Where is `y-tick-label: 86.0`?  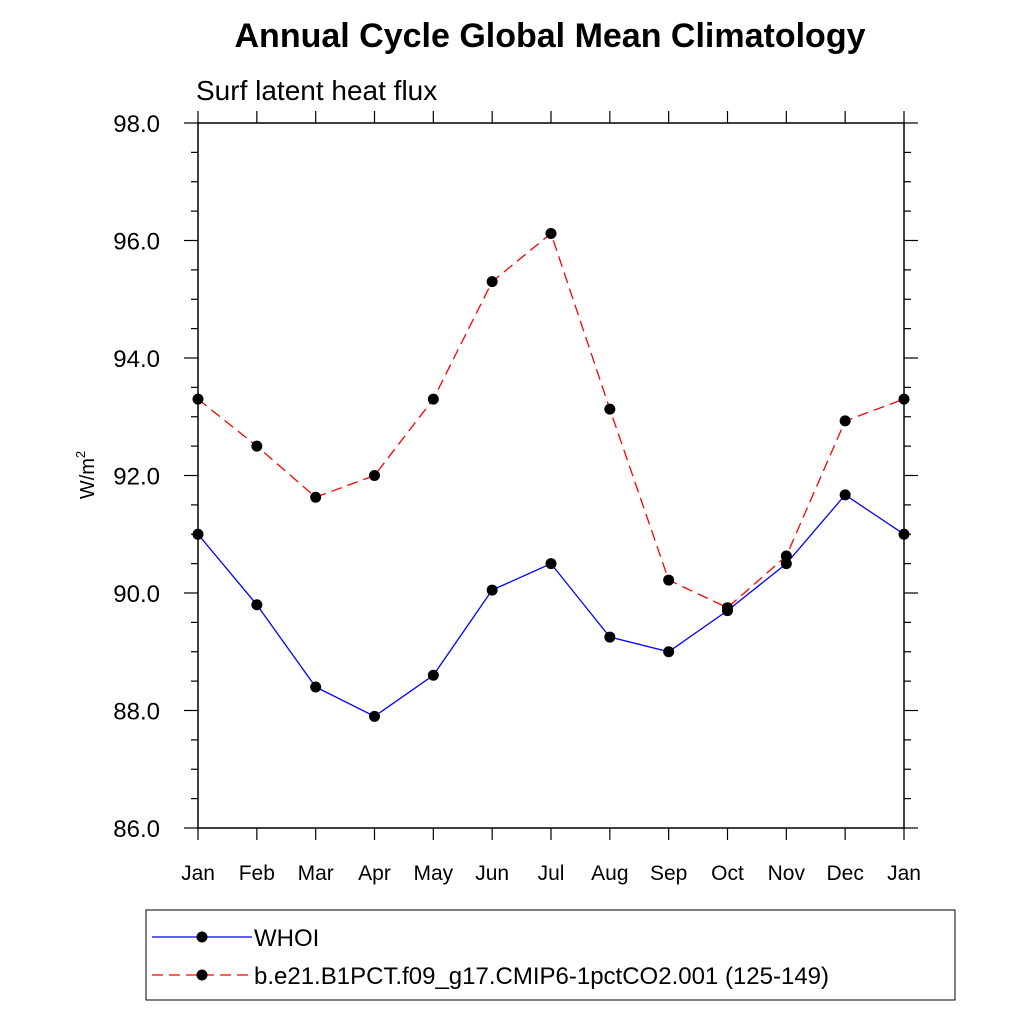 y-tick-label: 86.0 is located at coordinates (136, 829).